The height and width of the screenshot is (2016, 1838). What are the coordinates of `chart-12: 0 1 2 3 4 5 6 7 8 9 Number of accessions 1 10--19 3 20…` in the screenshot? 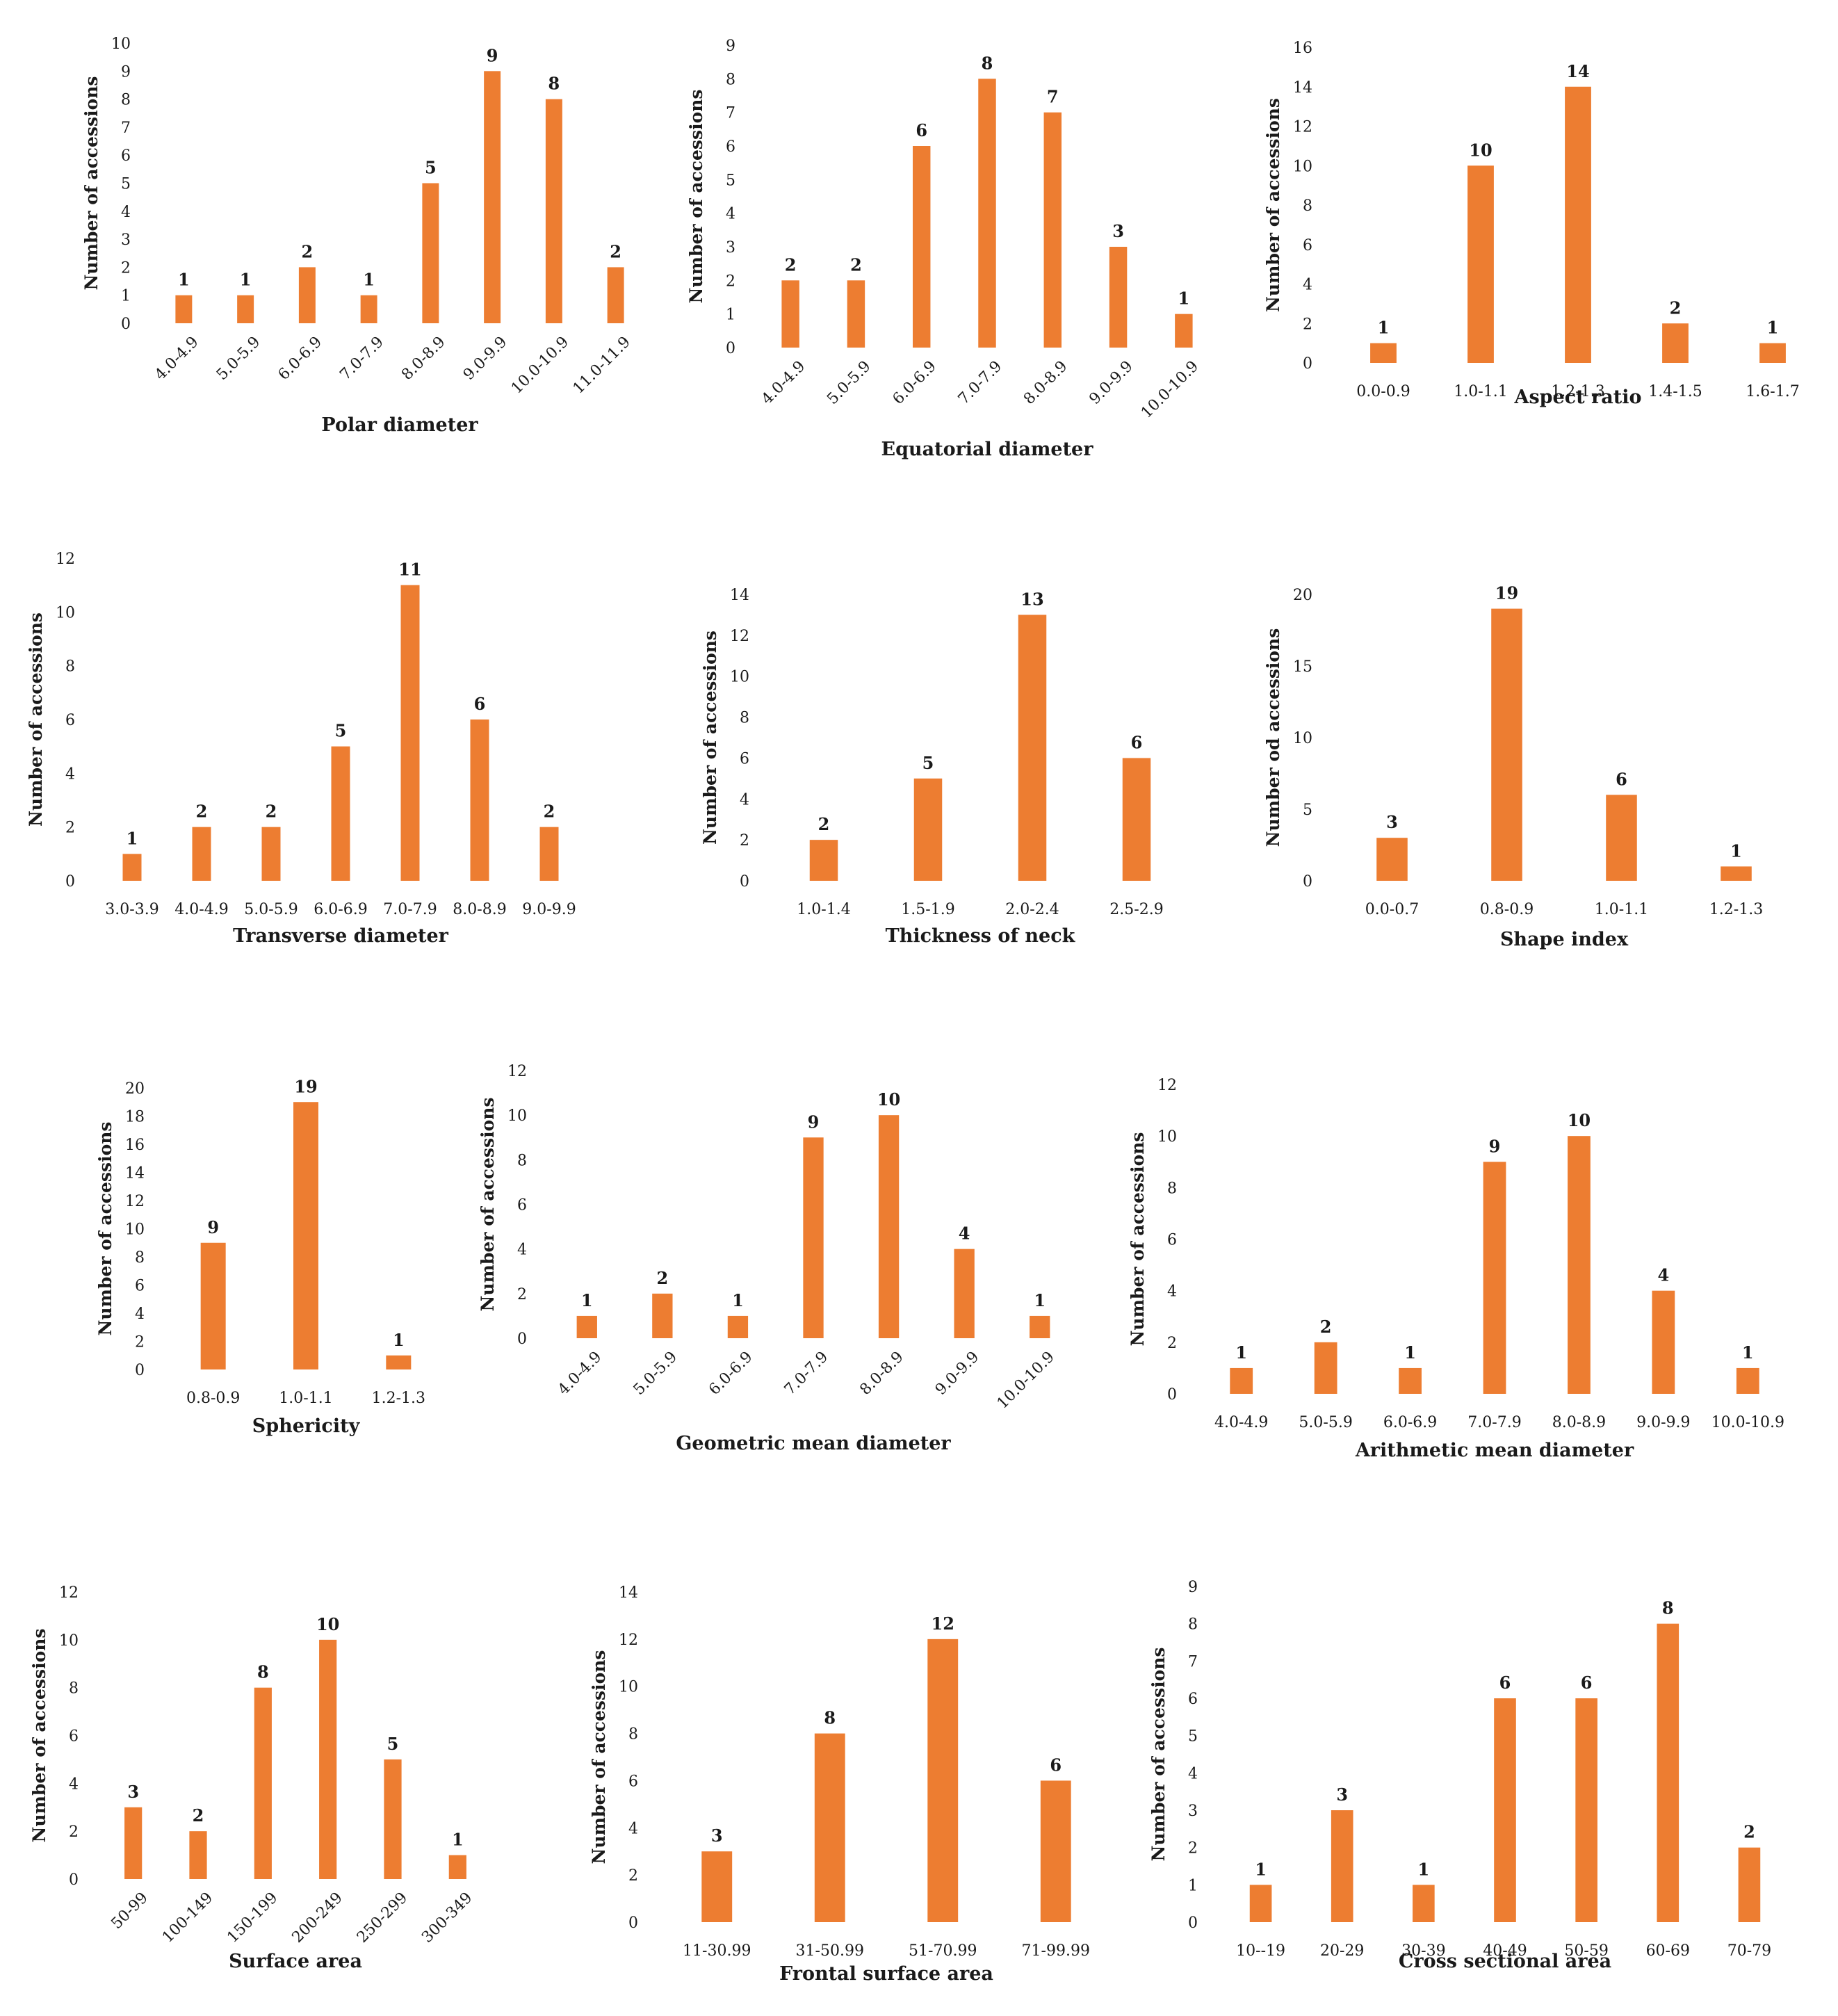 It's located at (1460, 1775).